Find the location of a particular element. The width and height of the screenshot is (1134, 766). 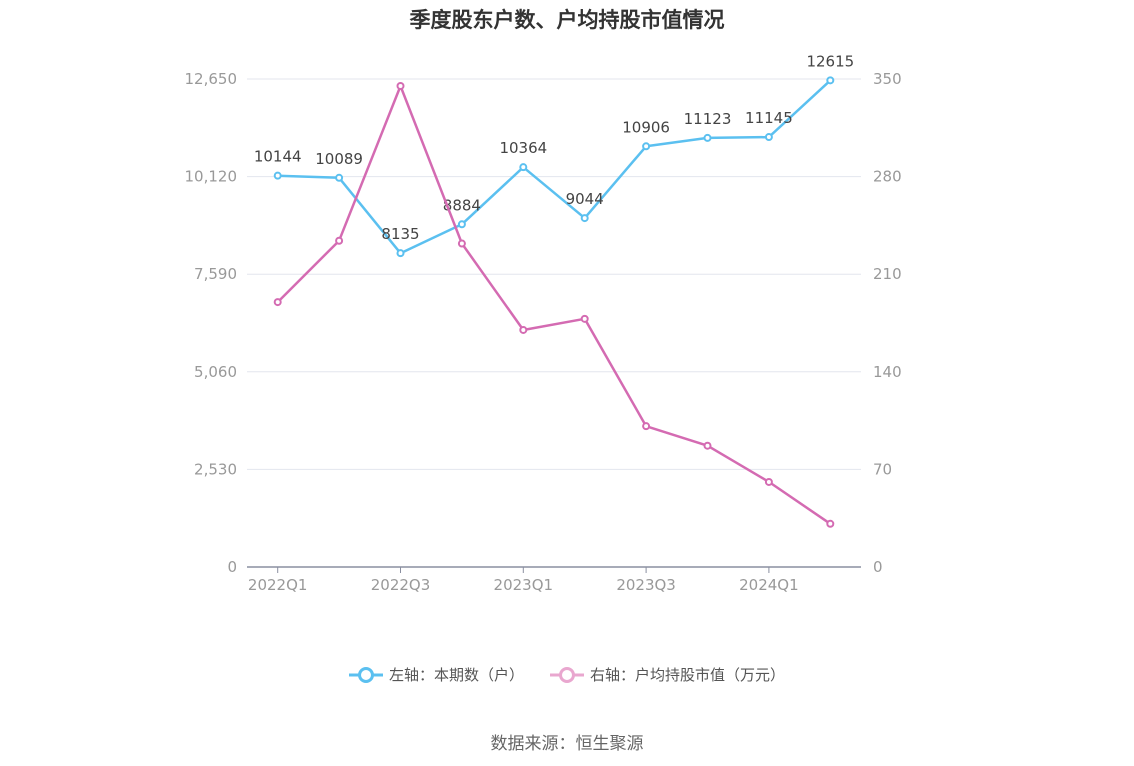

y-right-tick-label: 70 is located at coordinates (882, 469).